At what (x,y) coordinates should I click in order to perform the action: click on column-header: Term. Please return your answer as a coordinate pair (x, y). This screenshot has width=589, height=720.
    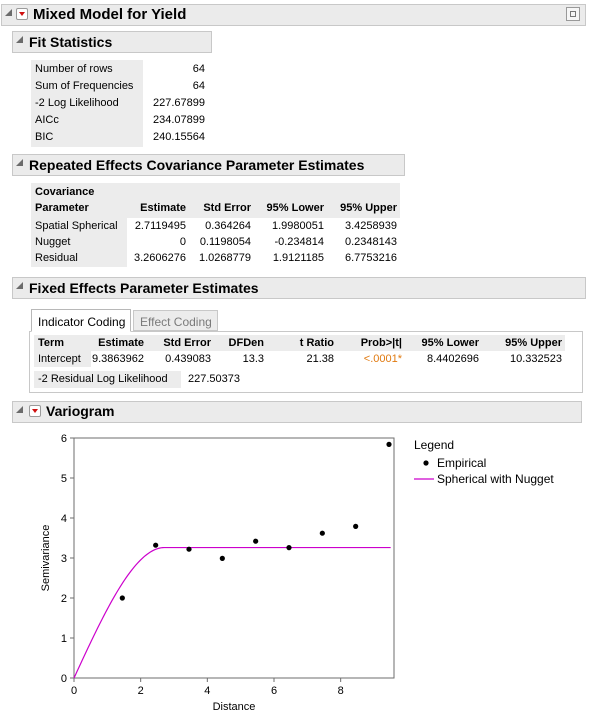
    Looking at the image, I should click on (51, 343).